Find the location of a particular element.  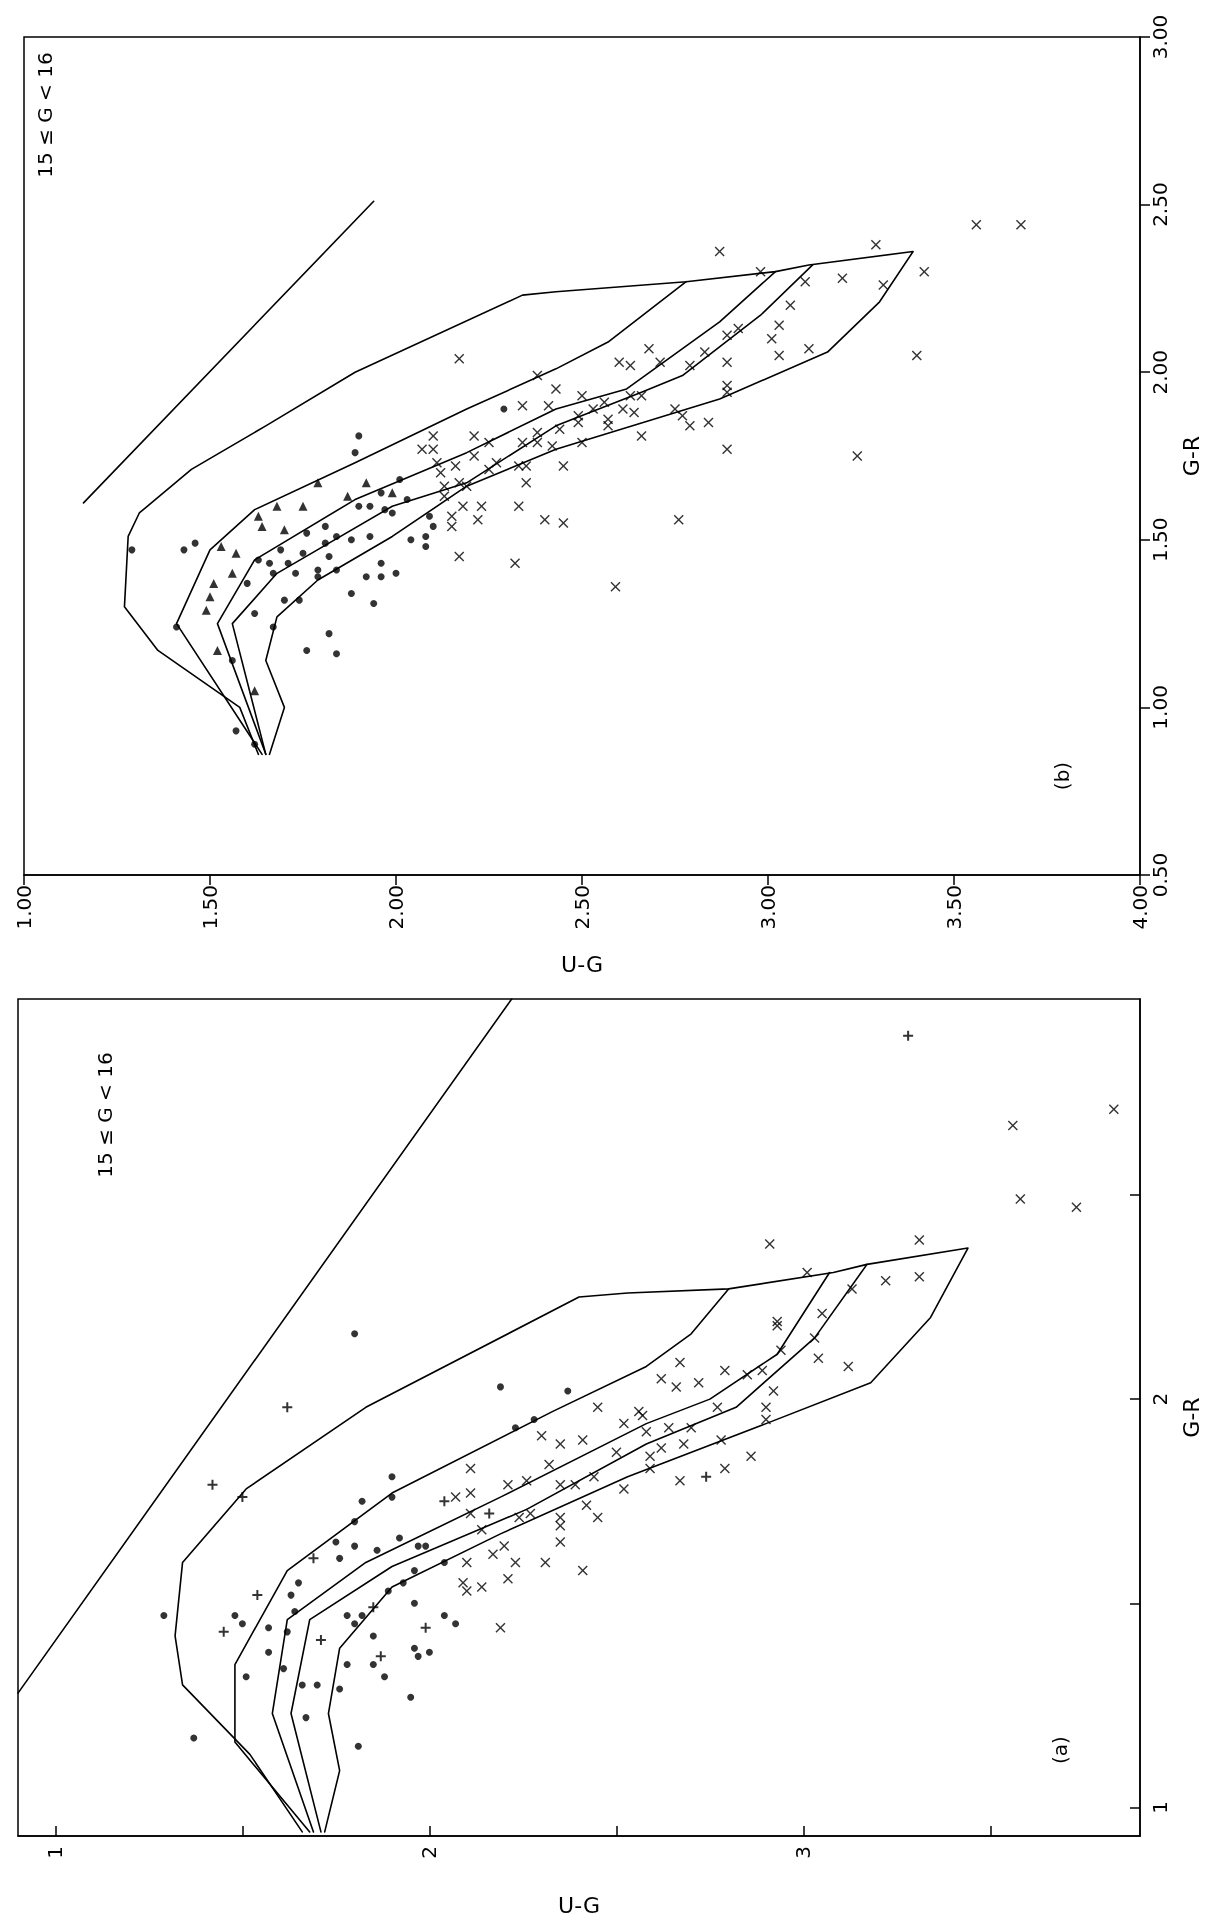

y-tick-label: 3.00 is located at coordinates (1160, 37).